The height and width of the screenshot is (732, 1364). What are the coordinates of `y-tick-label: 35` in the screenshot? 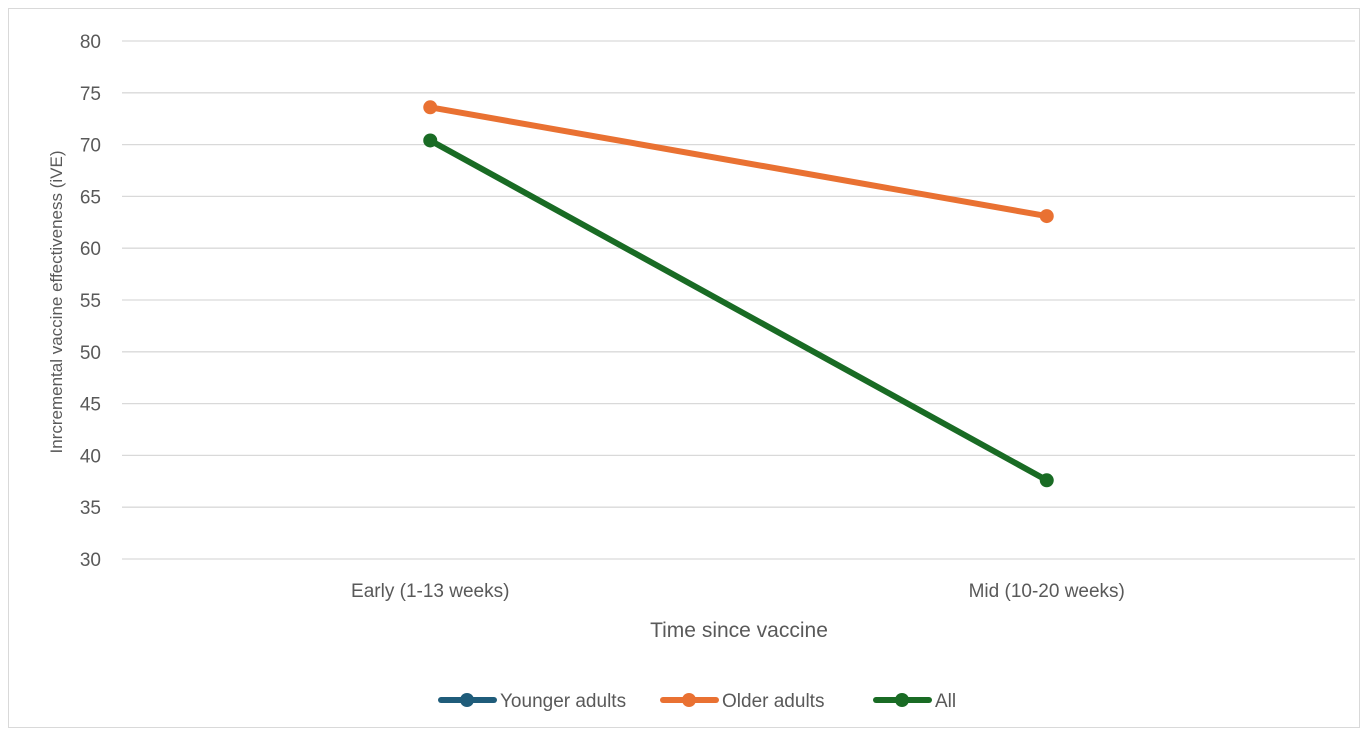 It's located at (90, 508).